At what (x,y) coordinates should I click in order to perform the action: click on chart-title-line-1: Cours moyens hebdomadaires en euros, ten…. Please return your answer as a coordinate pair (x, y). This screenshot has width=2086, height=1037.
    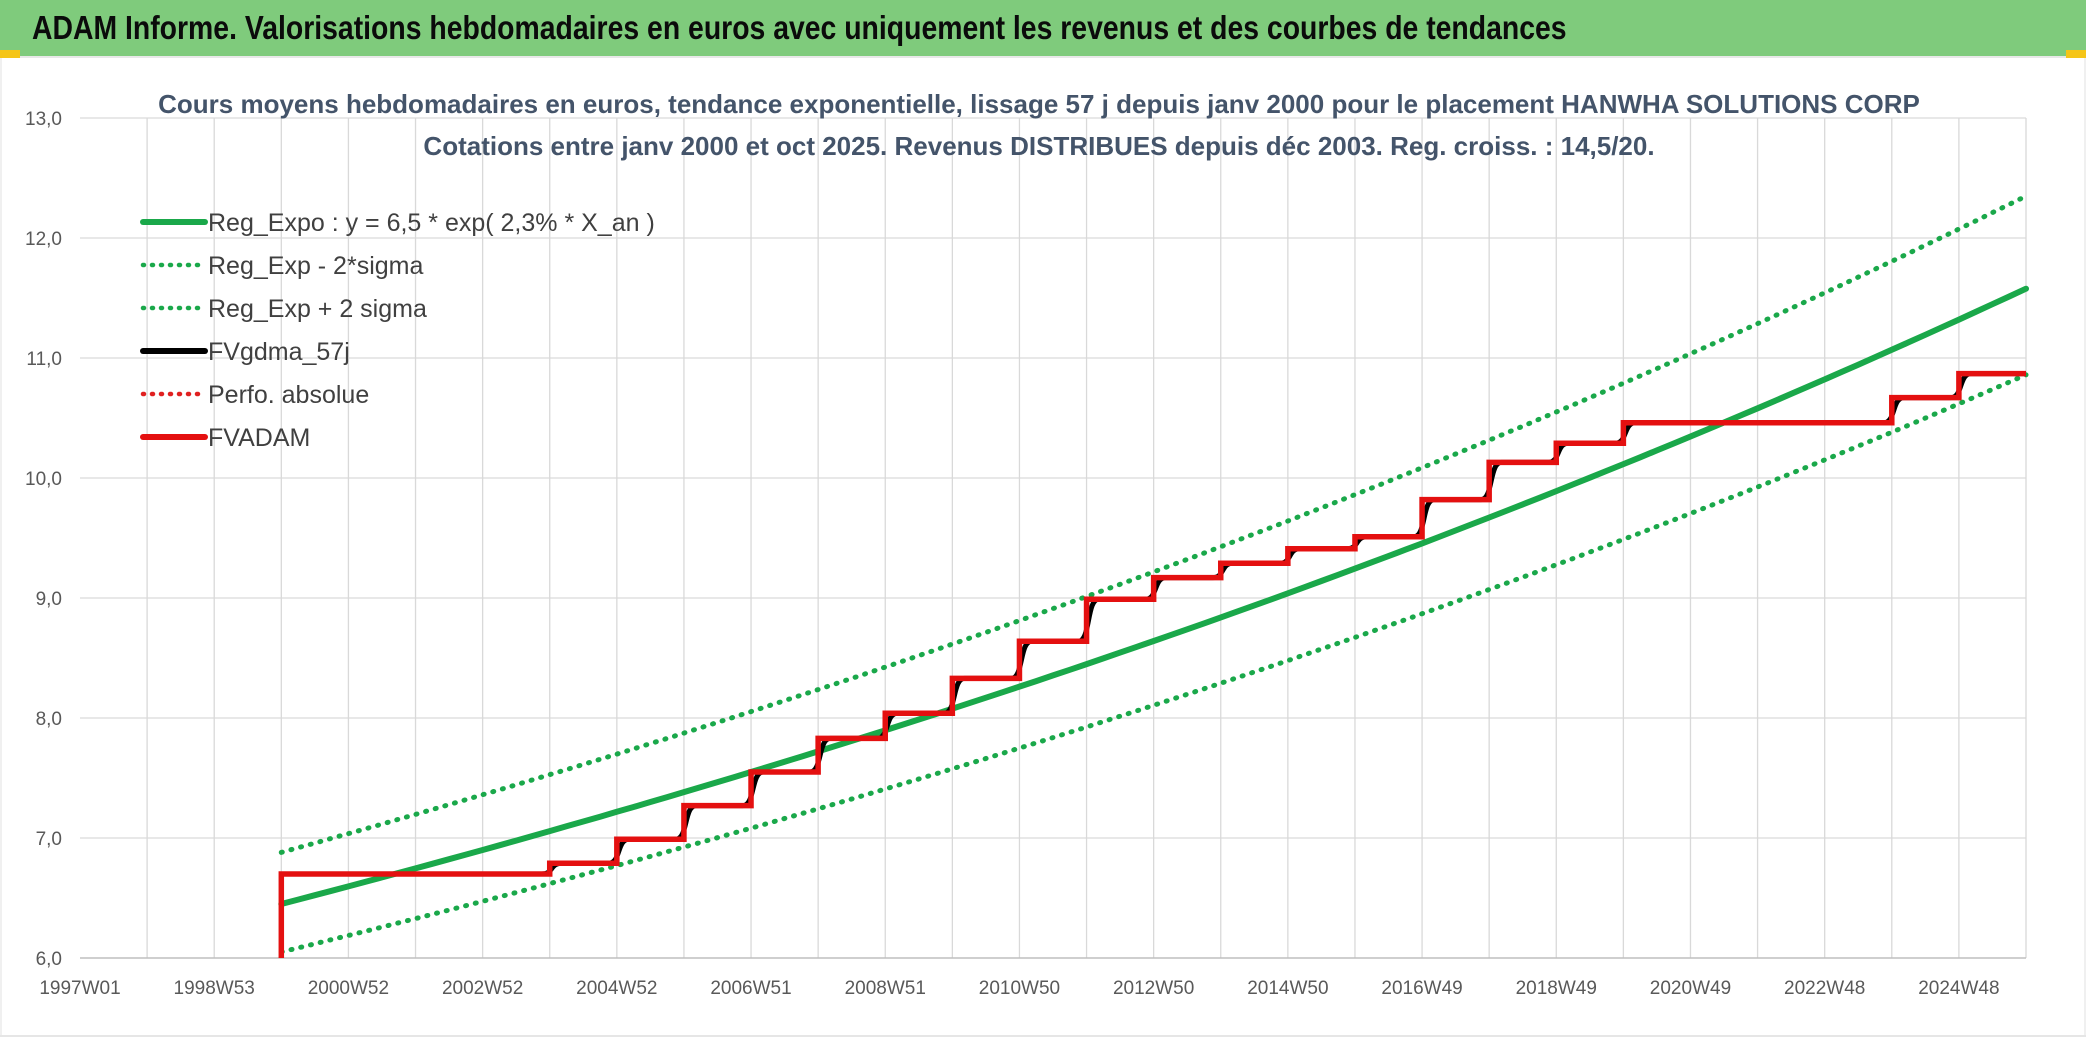
    Looking at the image, I should click on (1039, 104).